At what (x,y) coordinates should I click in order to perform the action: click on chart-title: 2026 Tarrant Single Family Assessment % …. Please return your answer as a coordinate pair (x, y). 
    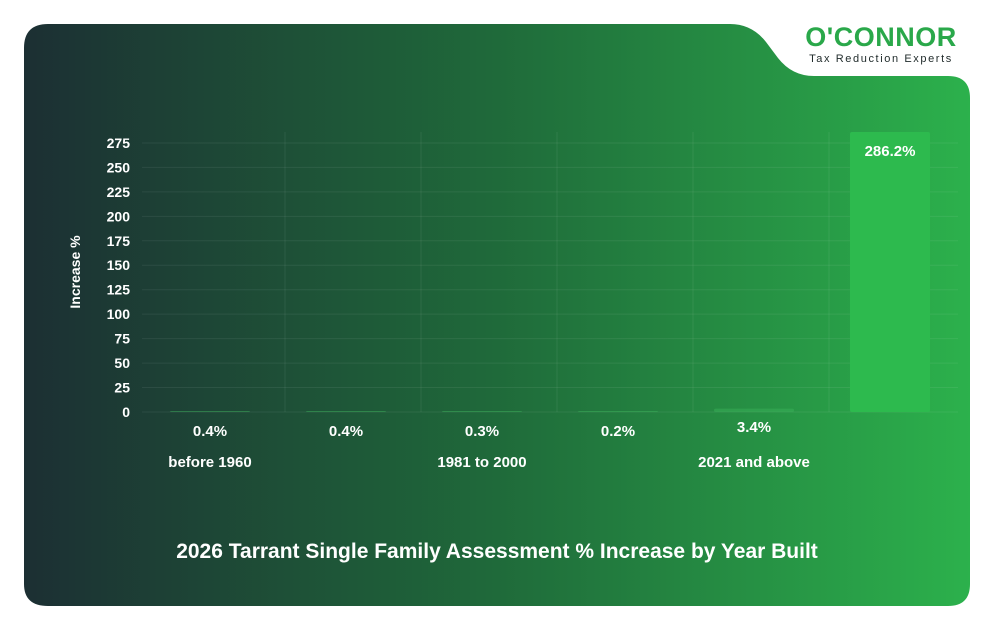
    Looking at the image, I should click on (497, 551).